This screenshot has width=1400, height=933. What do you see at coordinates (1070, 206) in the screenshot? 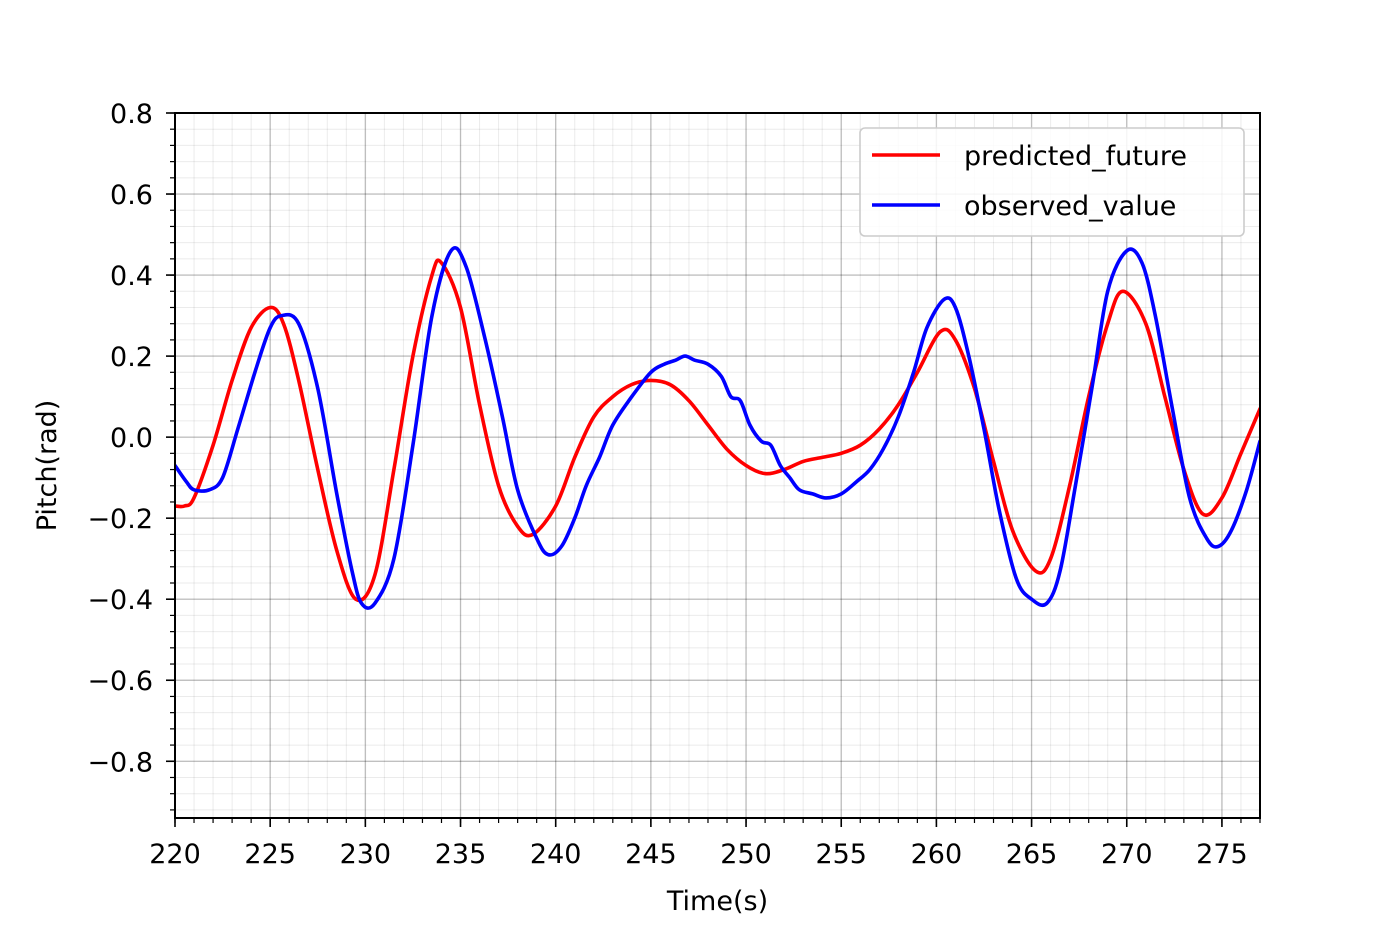
I see `legend-label-observed-value: observed_value` at bounding box center [1070, 206].